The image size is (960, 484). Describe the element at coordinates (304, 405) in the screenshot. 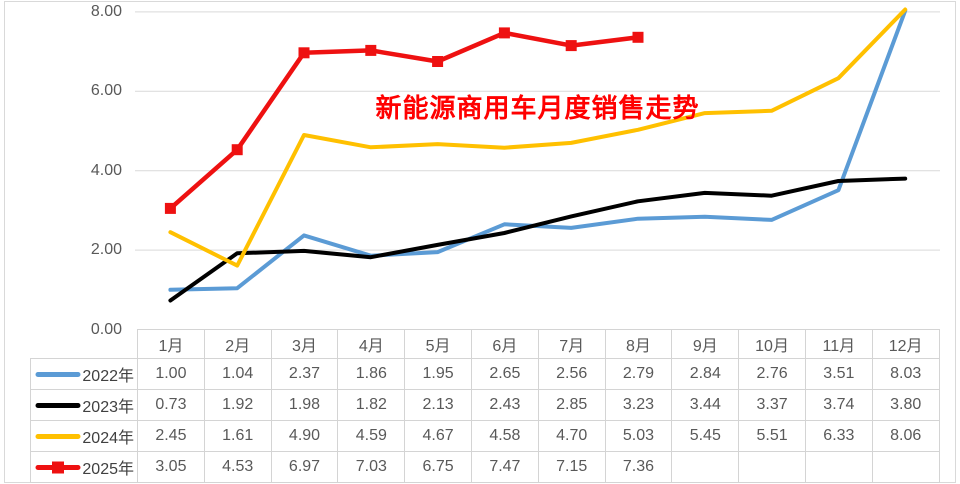

I see `value-cell: 1.98` at that location.